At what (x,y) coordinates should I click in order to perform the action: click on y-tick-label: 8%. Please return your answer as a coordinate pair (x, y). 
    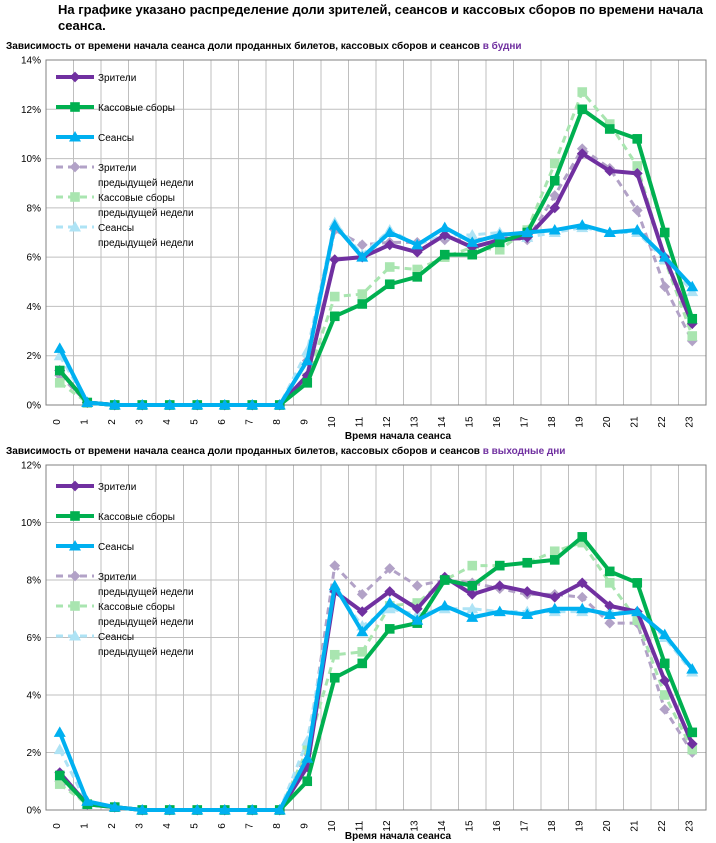
    Looking at the image, I should click on (34, 581).